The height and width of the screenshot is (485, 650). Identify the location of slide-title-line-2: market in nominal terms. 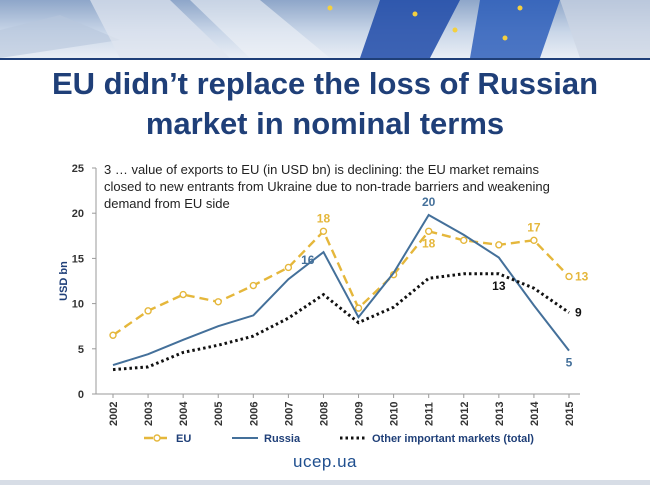
(325, 123).